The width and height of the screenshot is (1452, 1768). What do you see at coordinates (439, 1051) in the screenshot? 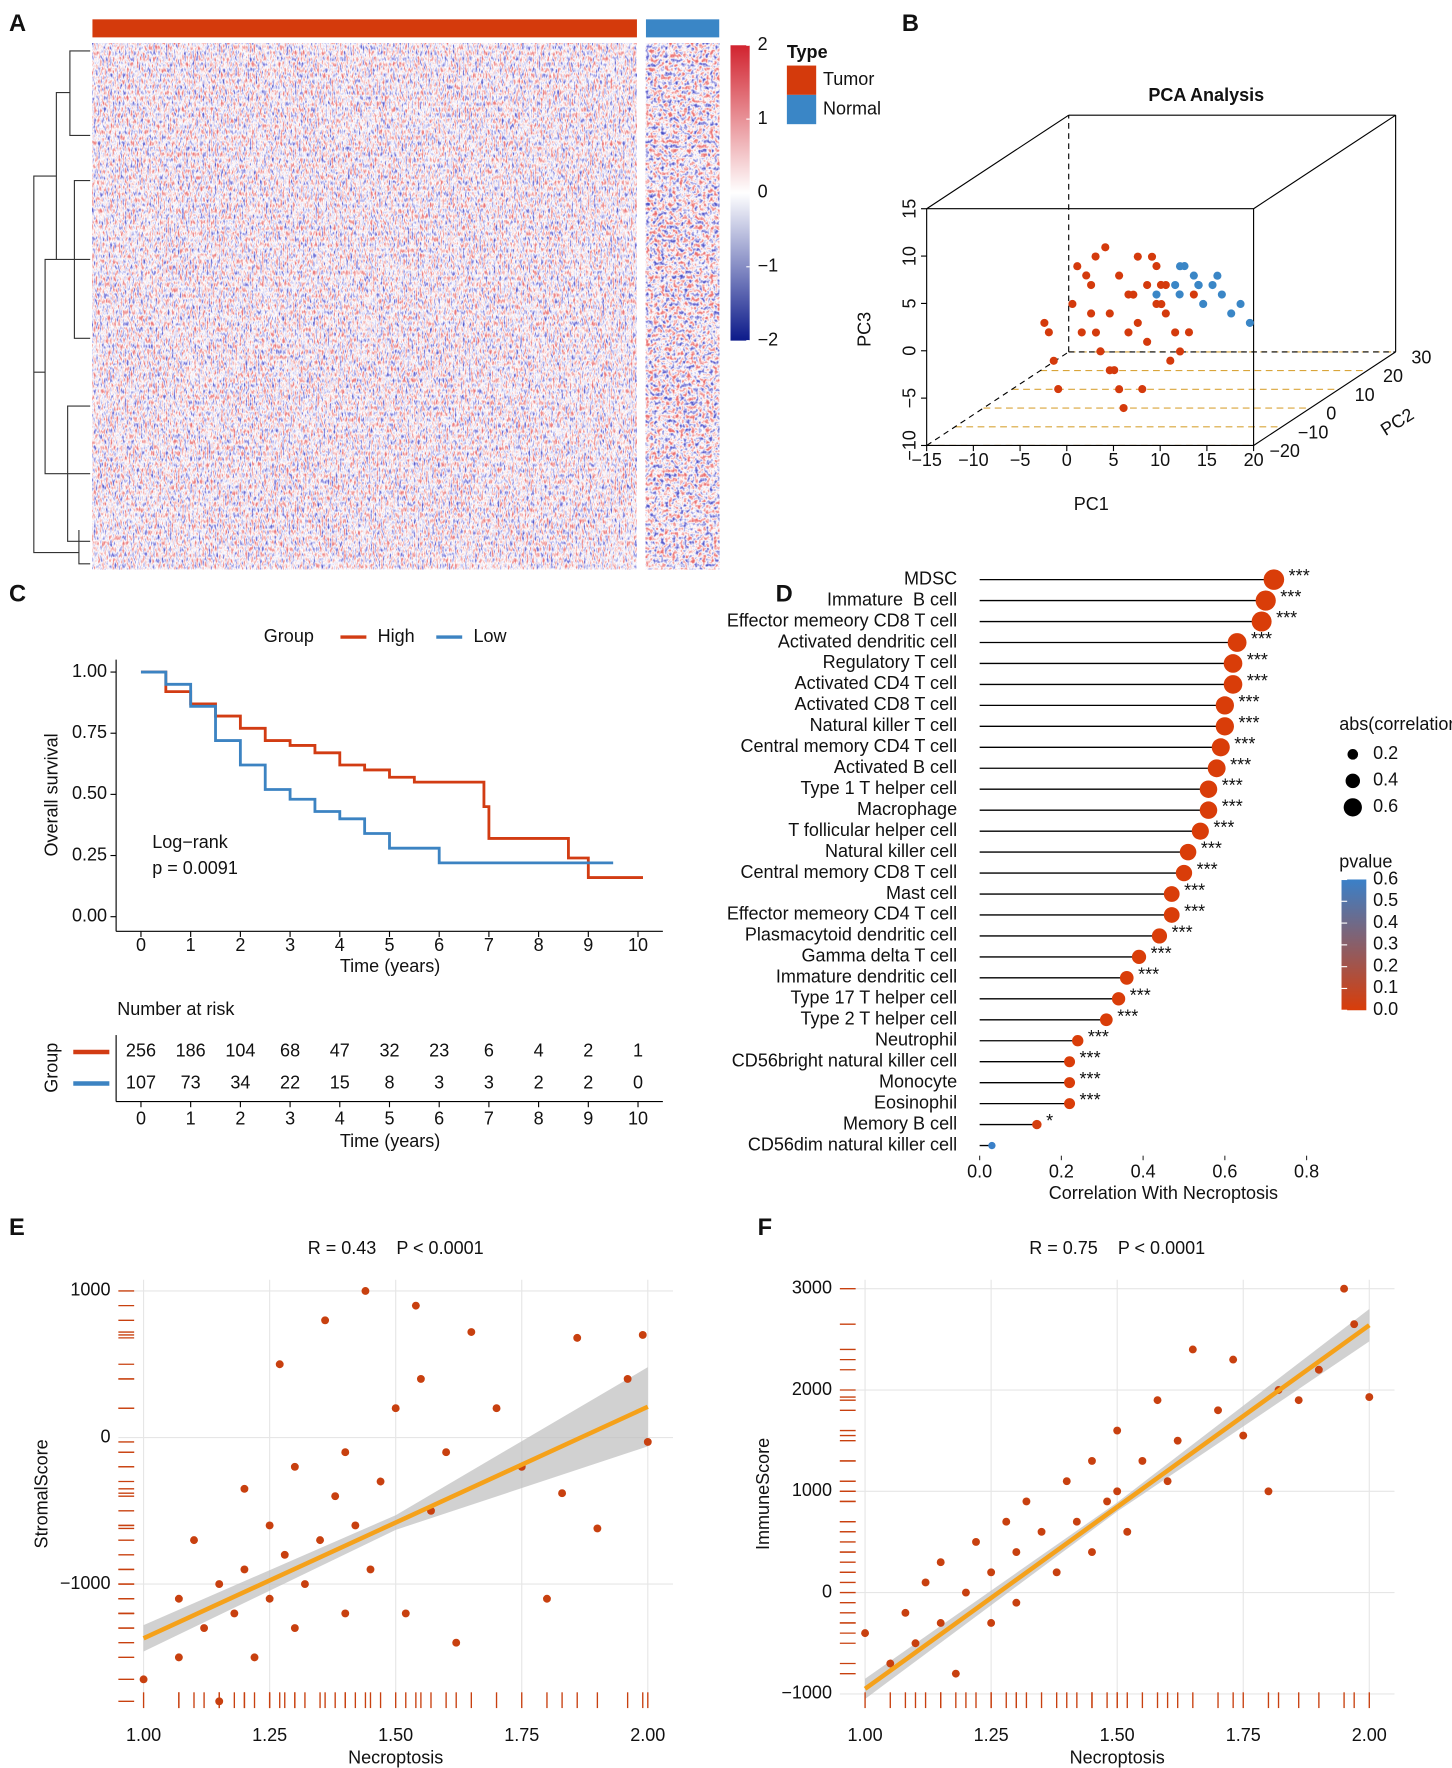
I see `risk-count: 23` at bounding box center [439, 1051].